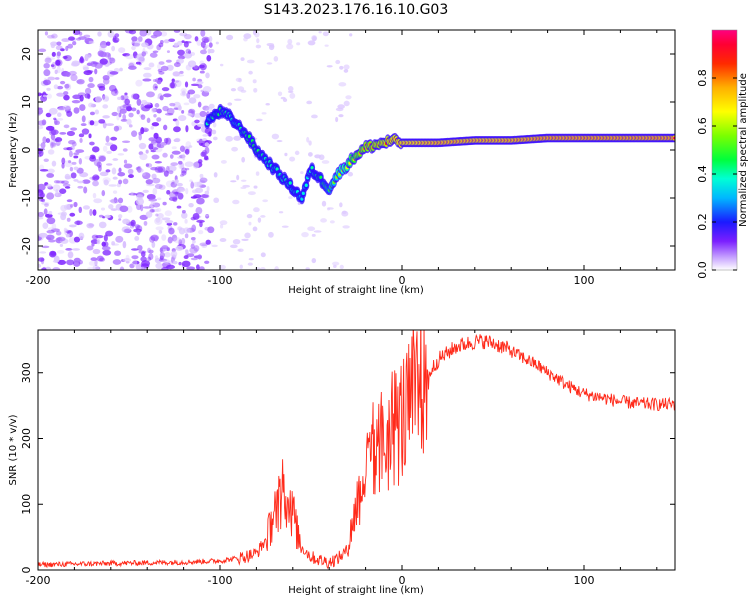 This screenshot has width=750, height=600. What do you see at coordinates (702, 270) in the screenshot?
I see `colorbar-tick-label: 0.0` at bounding box center [702, 270].